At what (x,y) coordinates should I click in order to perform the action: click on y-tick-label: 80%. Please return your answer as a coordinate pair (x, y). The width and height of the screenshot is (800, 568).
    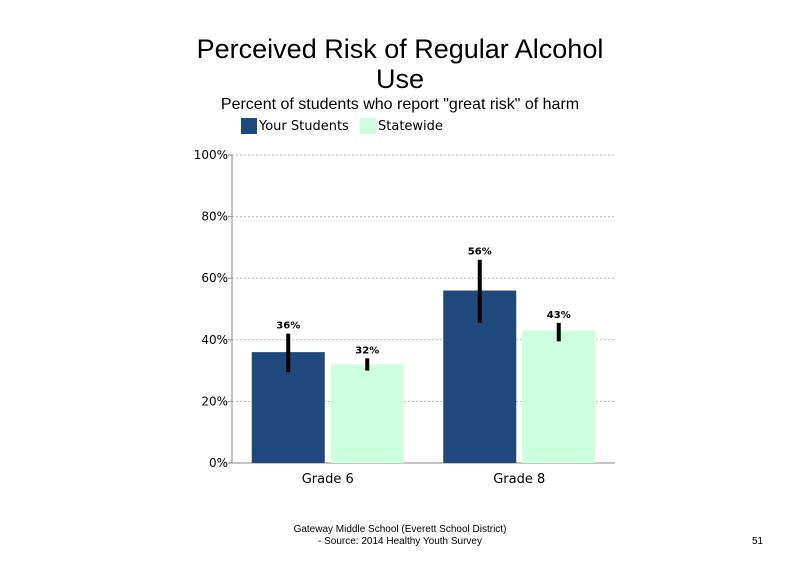
    Looking at the image, I should click on (214, 217).